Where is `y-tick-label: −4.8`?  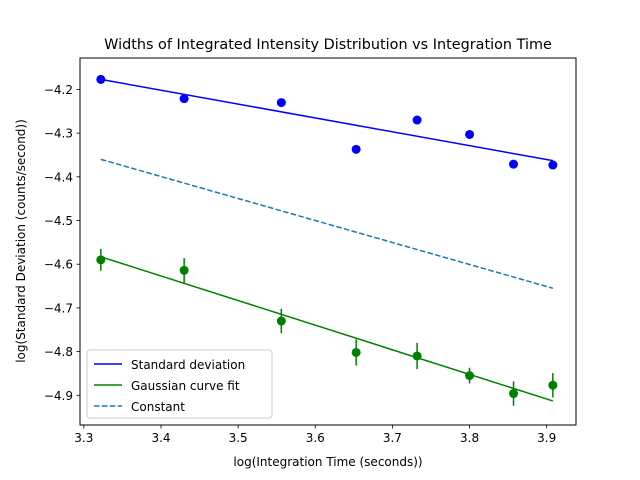 y-tick-label: −4.8 is located at coordinates (58, 352).